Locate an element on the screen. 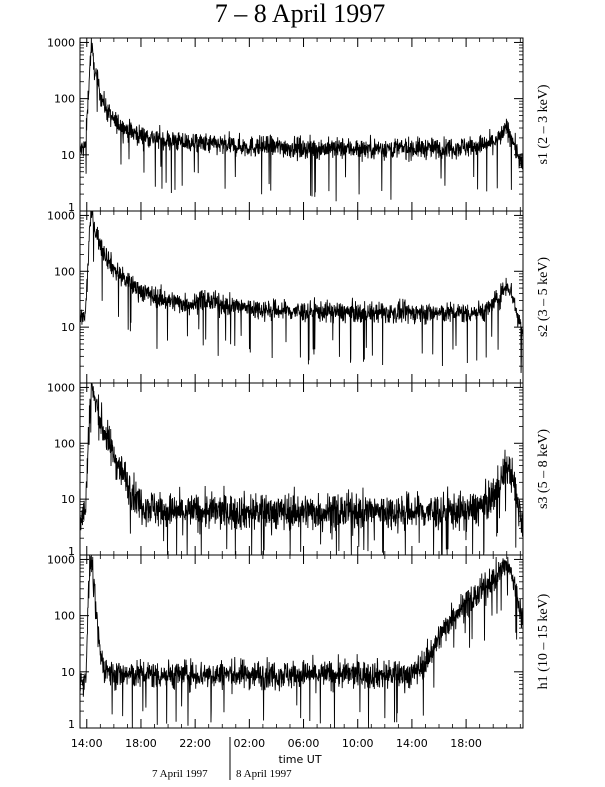  x-axis: 14:00 18:00 22:00 02:00 06:00 10:00 14:00 18:00 is located at coordinates (276, 743).